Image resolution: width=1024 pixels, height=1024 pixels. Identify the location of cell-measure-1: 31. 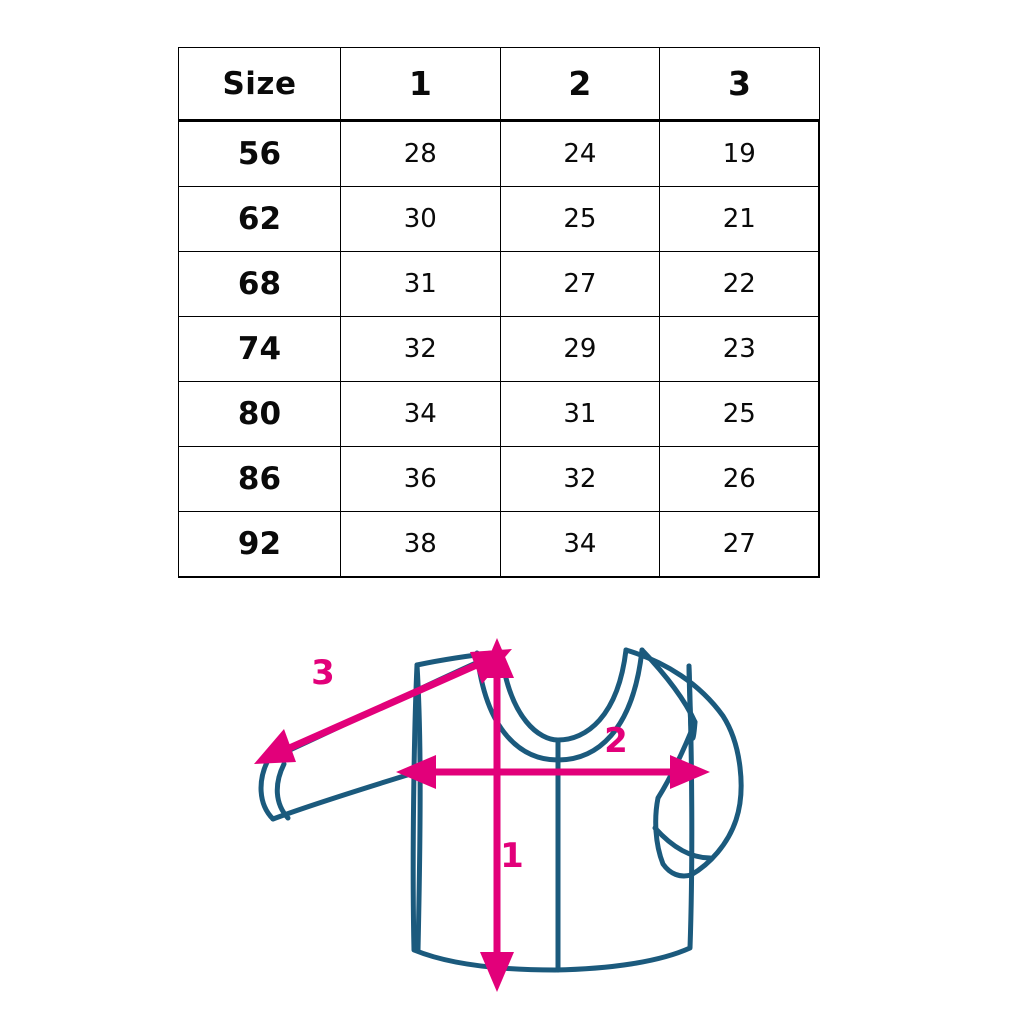
(420, 284).